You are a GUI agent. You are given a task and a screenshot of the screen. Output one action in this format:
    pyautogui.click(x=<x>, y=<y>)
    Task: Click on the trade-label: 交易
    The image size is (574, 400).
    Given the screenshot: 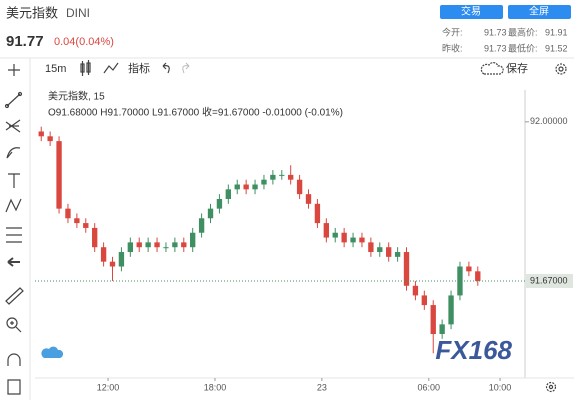 What is the action you would take?
    pyautogui.click(x=471, y=11)
    